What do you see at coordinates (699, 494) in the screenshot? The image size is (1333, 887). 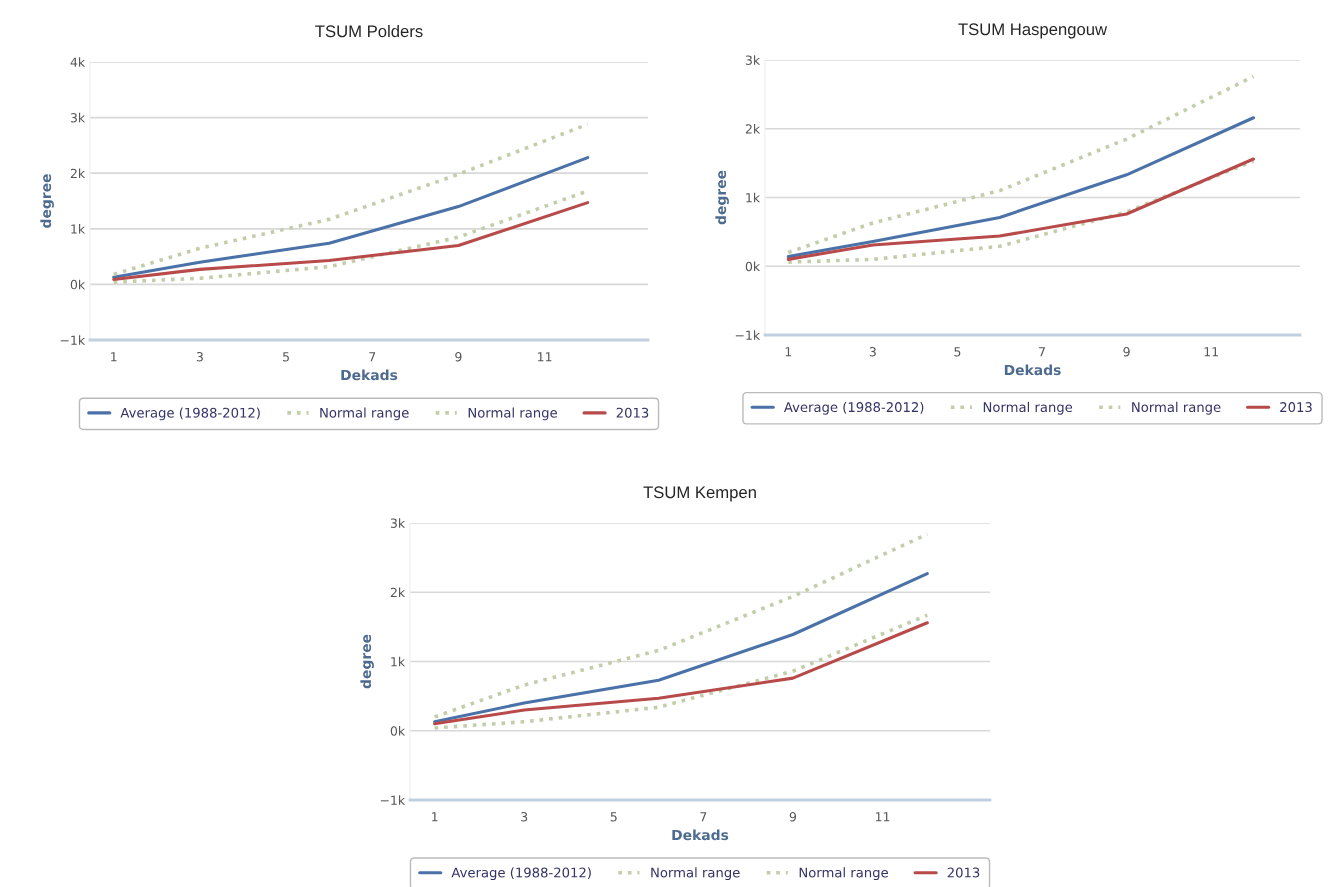 I see `chart-title: TSUM Kempen` at bounding box center [699, 494].